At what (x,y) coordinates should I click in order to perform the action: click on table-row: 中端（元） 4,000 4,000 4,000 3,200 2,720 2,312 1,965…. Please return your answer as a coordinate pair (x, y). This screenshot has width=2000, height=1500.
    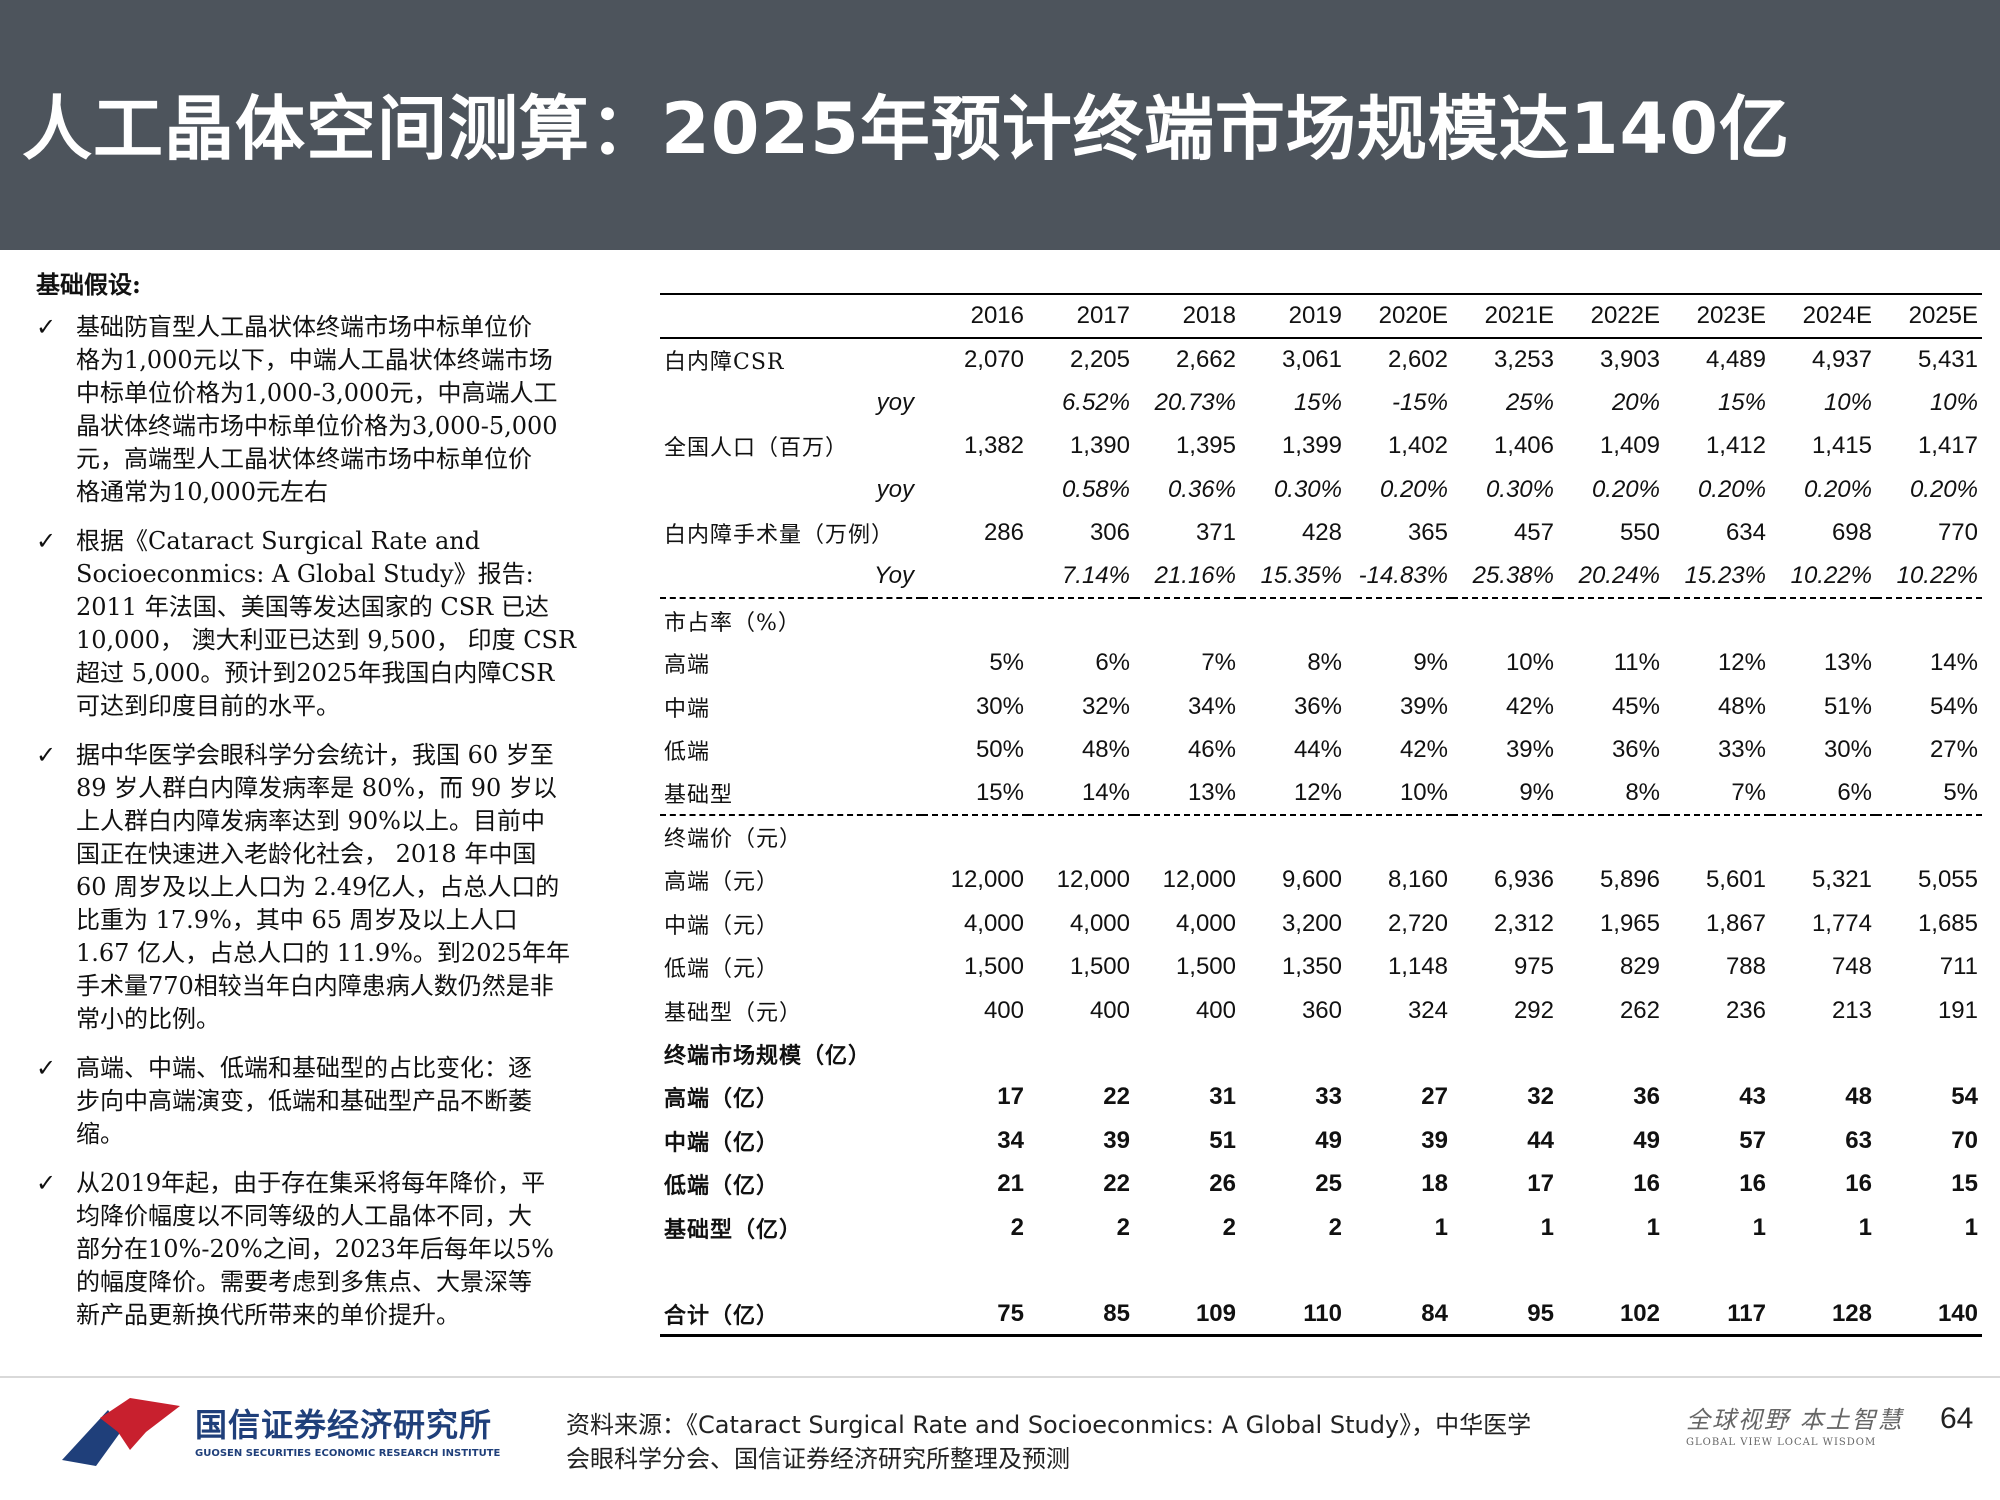
    Looking at the image, I should click on (1321, 923).